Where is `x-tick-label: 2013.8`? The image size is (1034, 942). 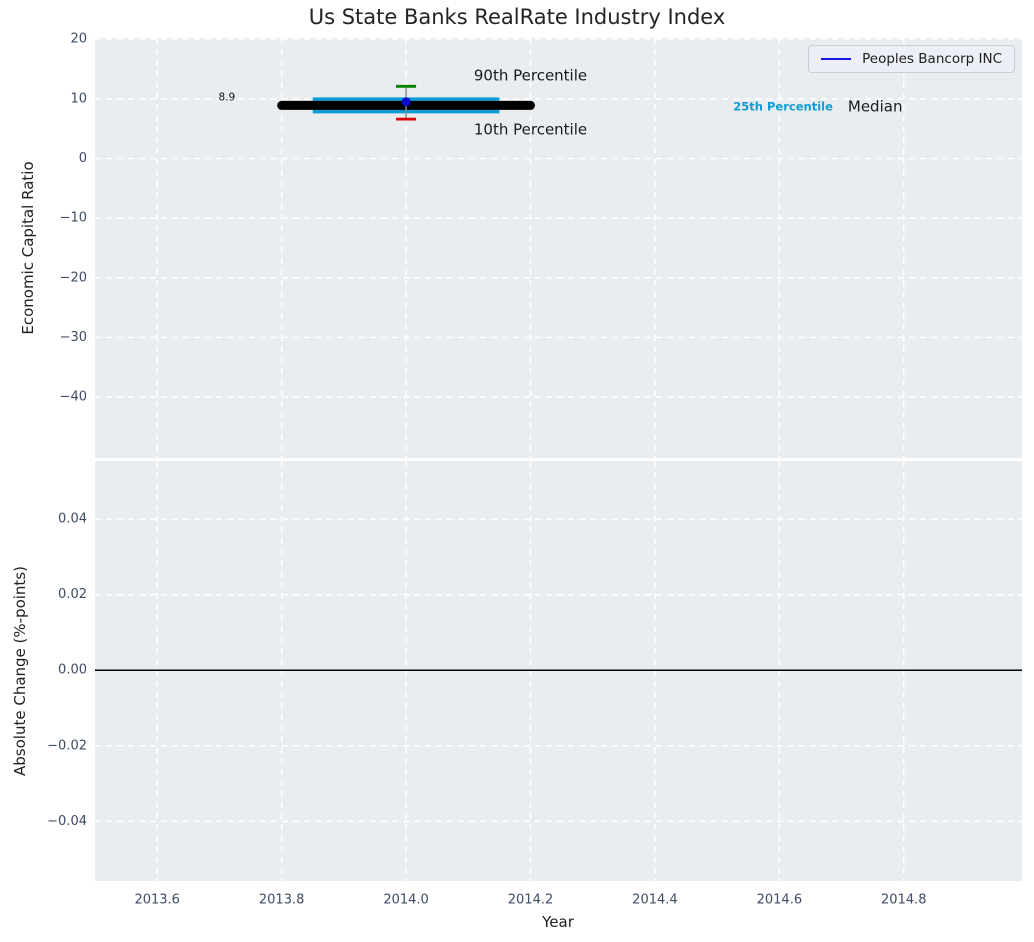 x-tick-label: 2013.8 is located at coordinates (282, 900).